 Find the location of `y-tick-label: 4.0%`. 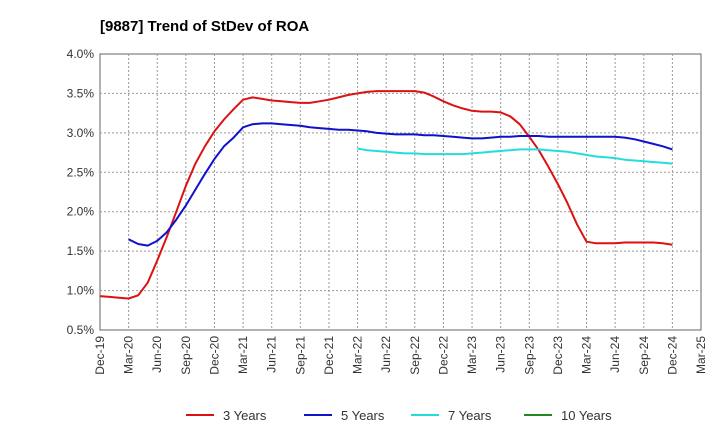

y-tick-label: 4.0% is located at coordinates (81, 54).